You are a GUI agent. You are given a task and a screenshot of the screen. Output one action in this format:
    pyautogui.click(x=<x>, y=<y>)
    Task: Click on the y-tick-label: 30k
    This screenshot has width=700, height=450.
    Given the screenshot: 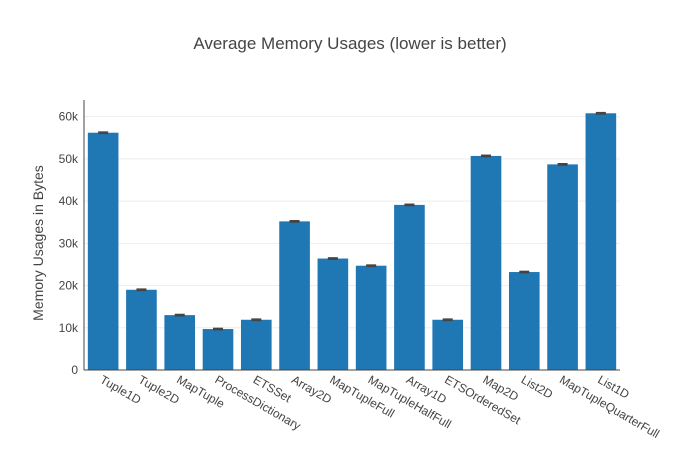 What is the action you would take?
    pyautogui.click(x=69, y=243)
    